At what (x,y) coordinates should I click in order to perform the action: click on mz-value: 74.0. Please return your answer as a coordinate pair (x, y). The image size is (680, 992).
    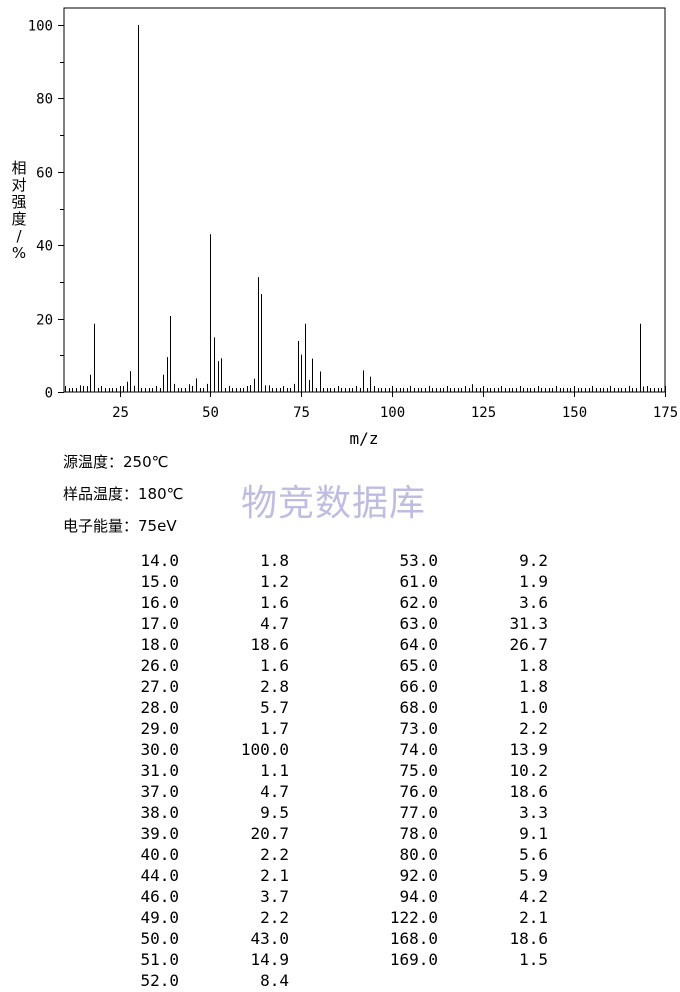
    Looking at the image, I should click on (418, 749).